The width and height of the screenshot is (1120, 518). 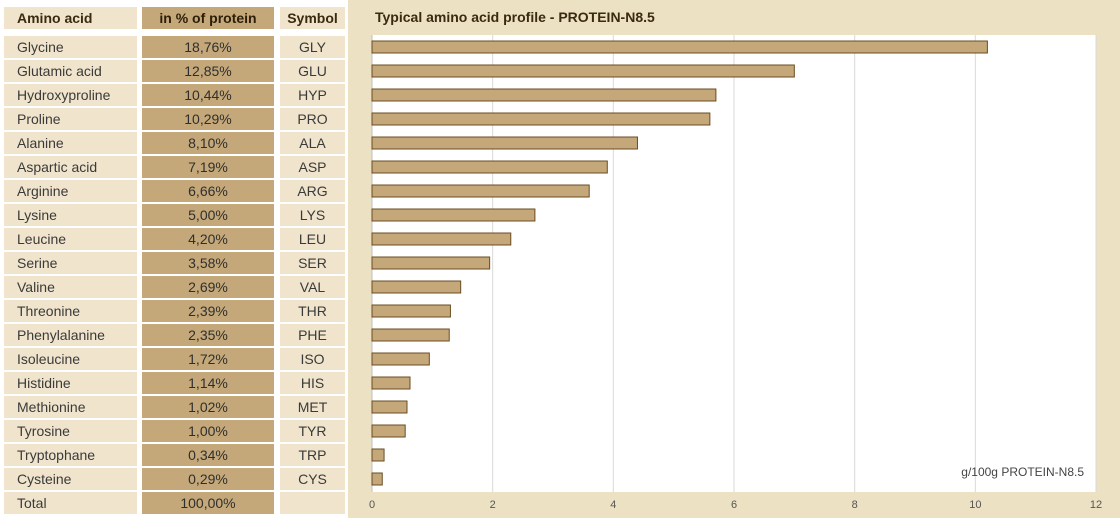 I want to click on row-percent: 1,14%, so click(x=208, y=383).